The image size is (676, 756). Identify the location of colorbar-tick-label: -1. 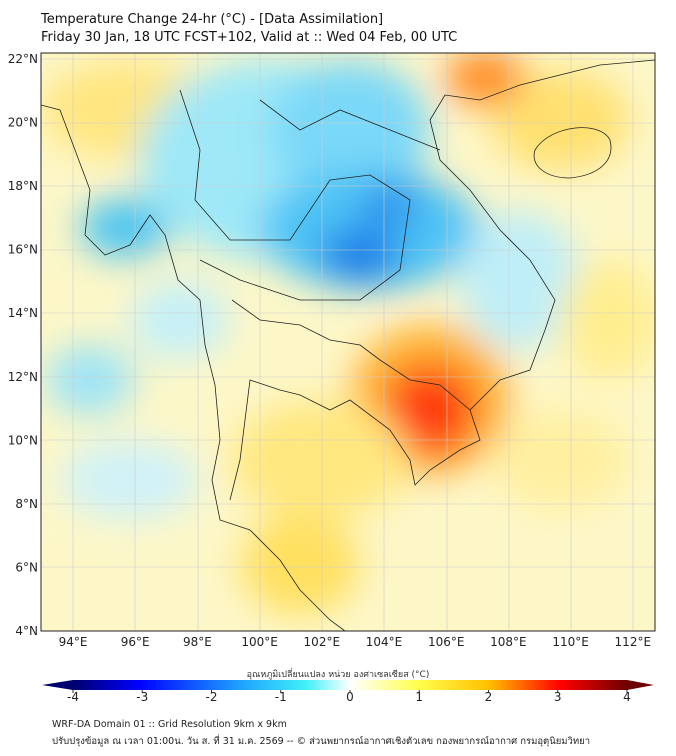
(281, 697).